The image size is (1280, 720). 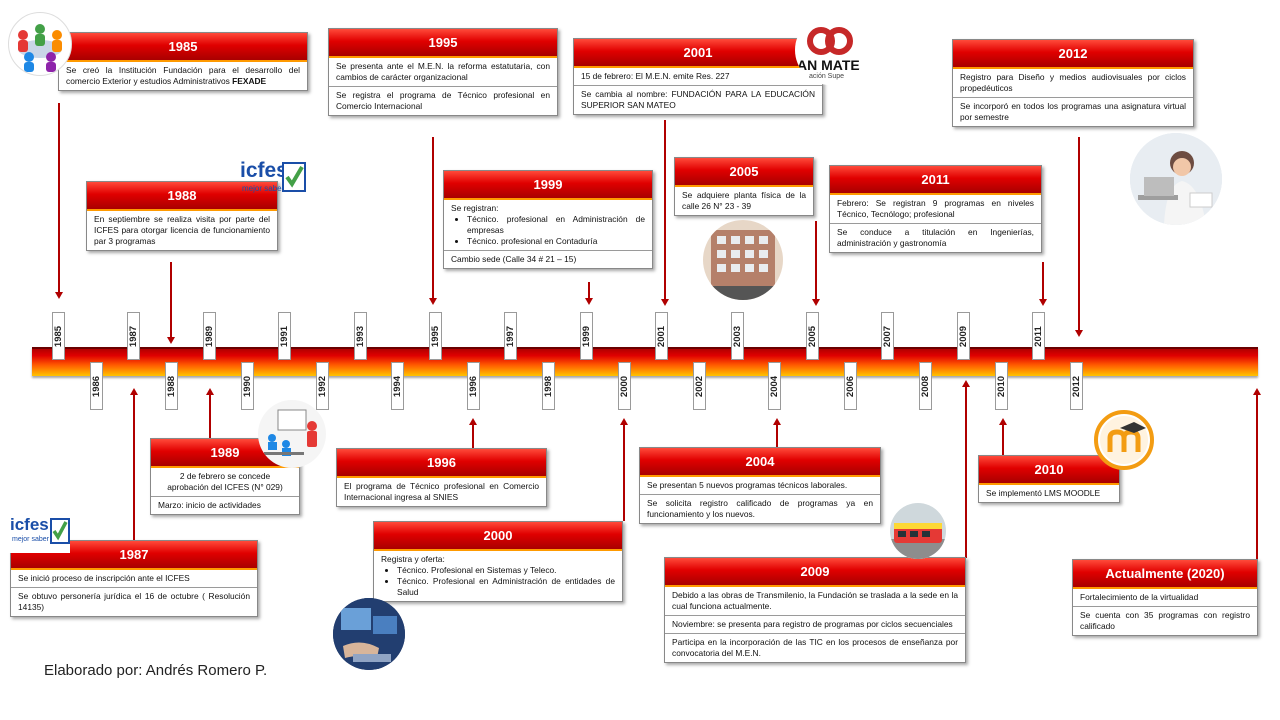 I want to click on year-label: 1989, so click(x=210, y=336).